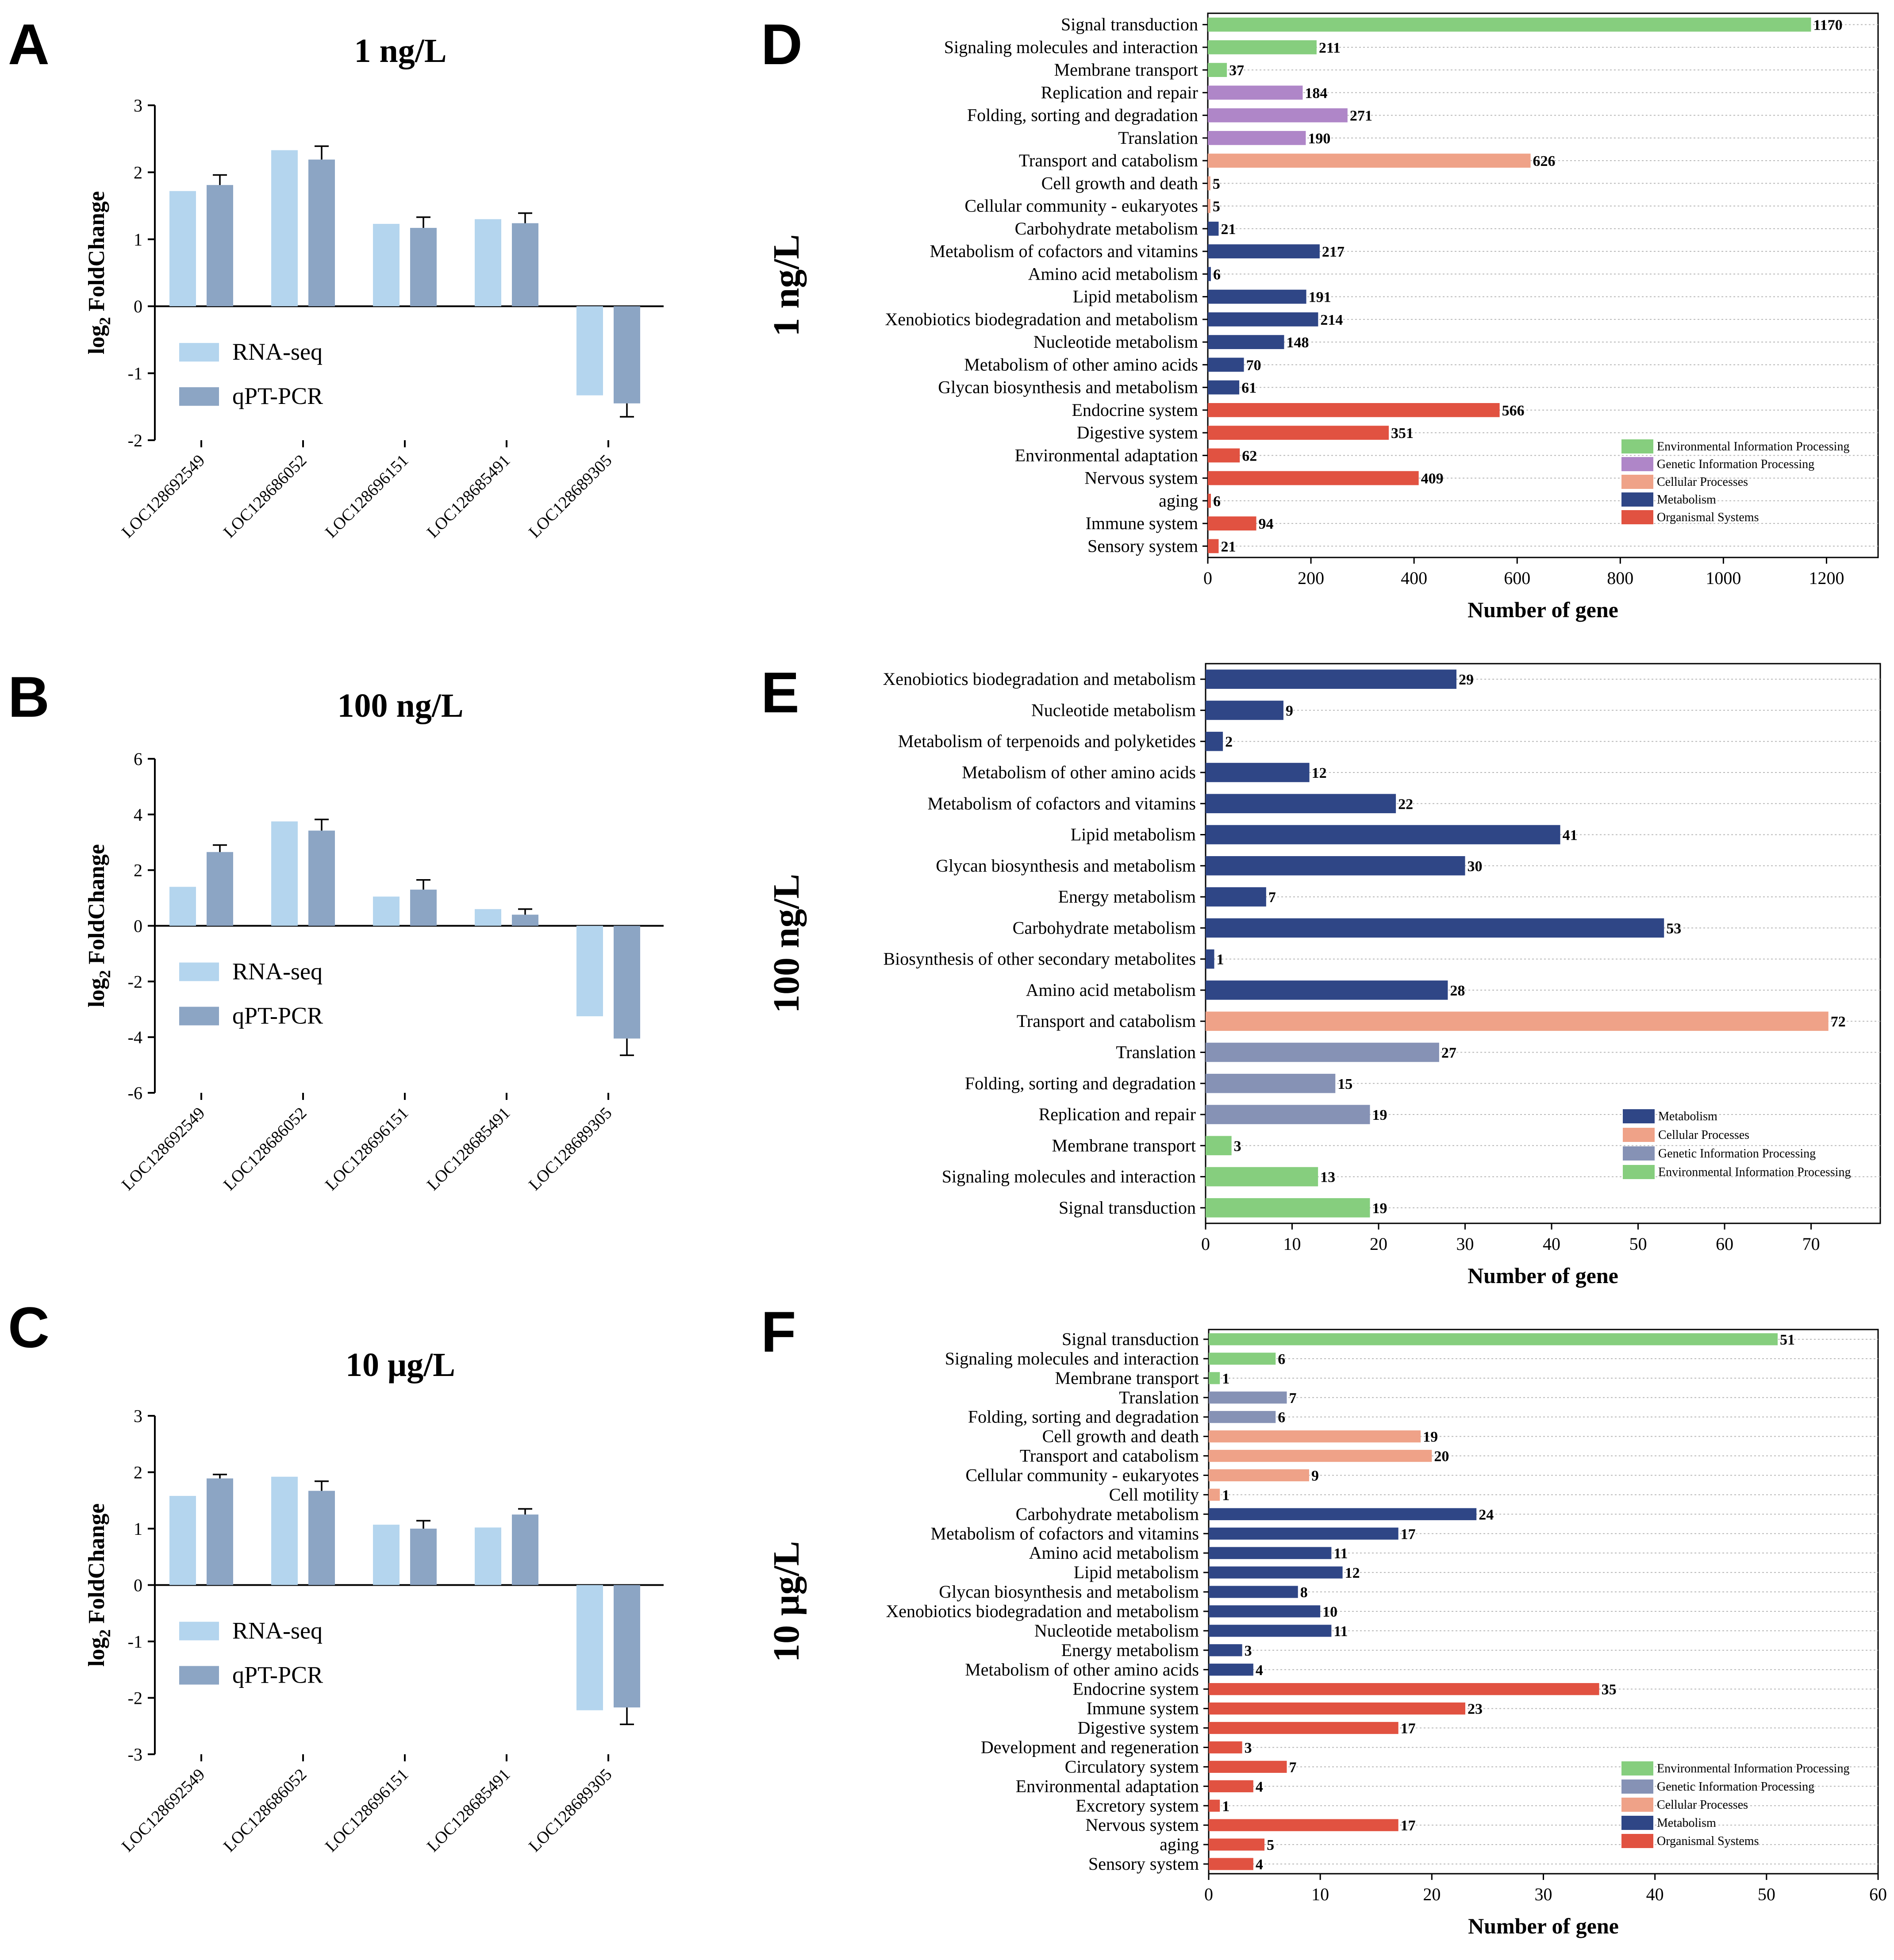  Describe the element at coordinates (138, 240) in the screenshot. I see `y-tick-label: 1` at that location.